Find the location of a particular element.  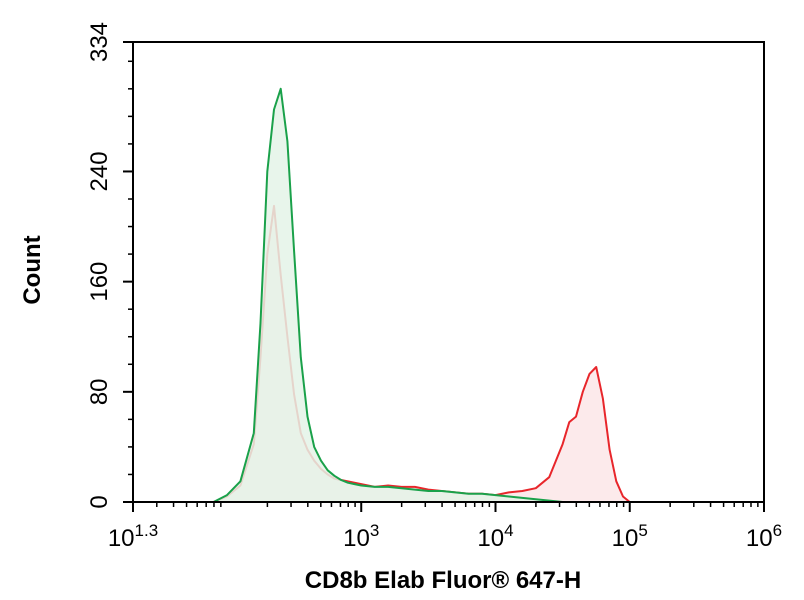

y-tick-label-4: 334 is located at coordinates (99, 42).